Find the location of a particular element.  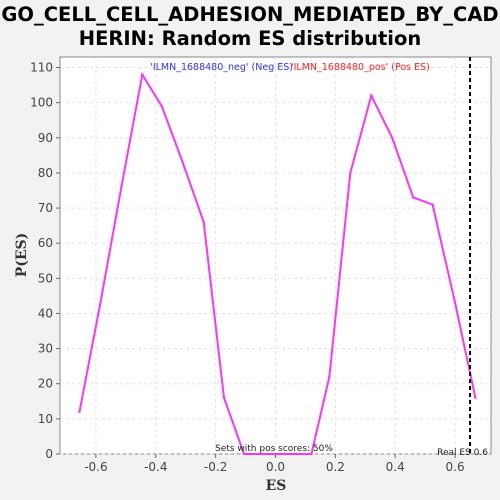

legend-neg-label: 'ILMN_1688480_neg' (Neg ES) is located at coordinates (221, 67).